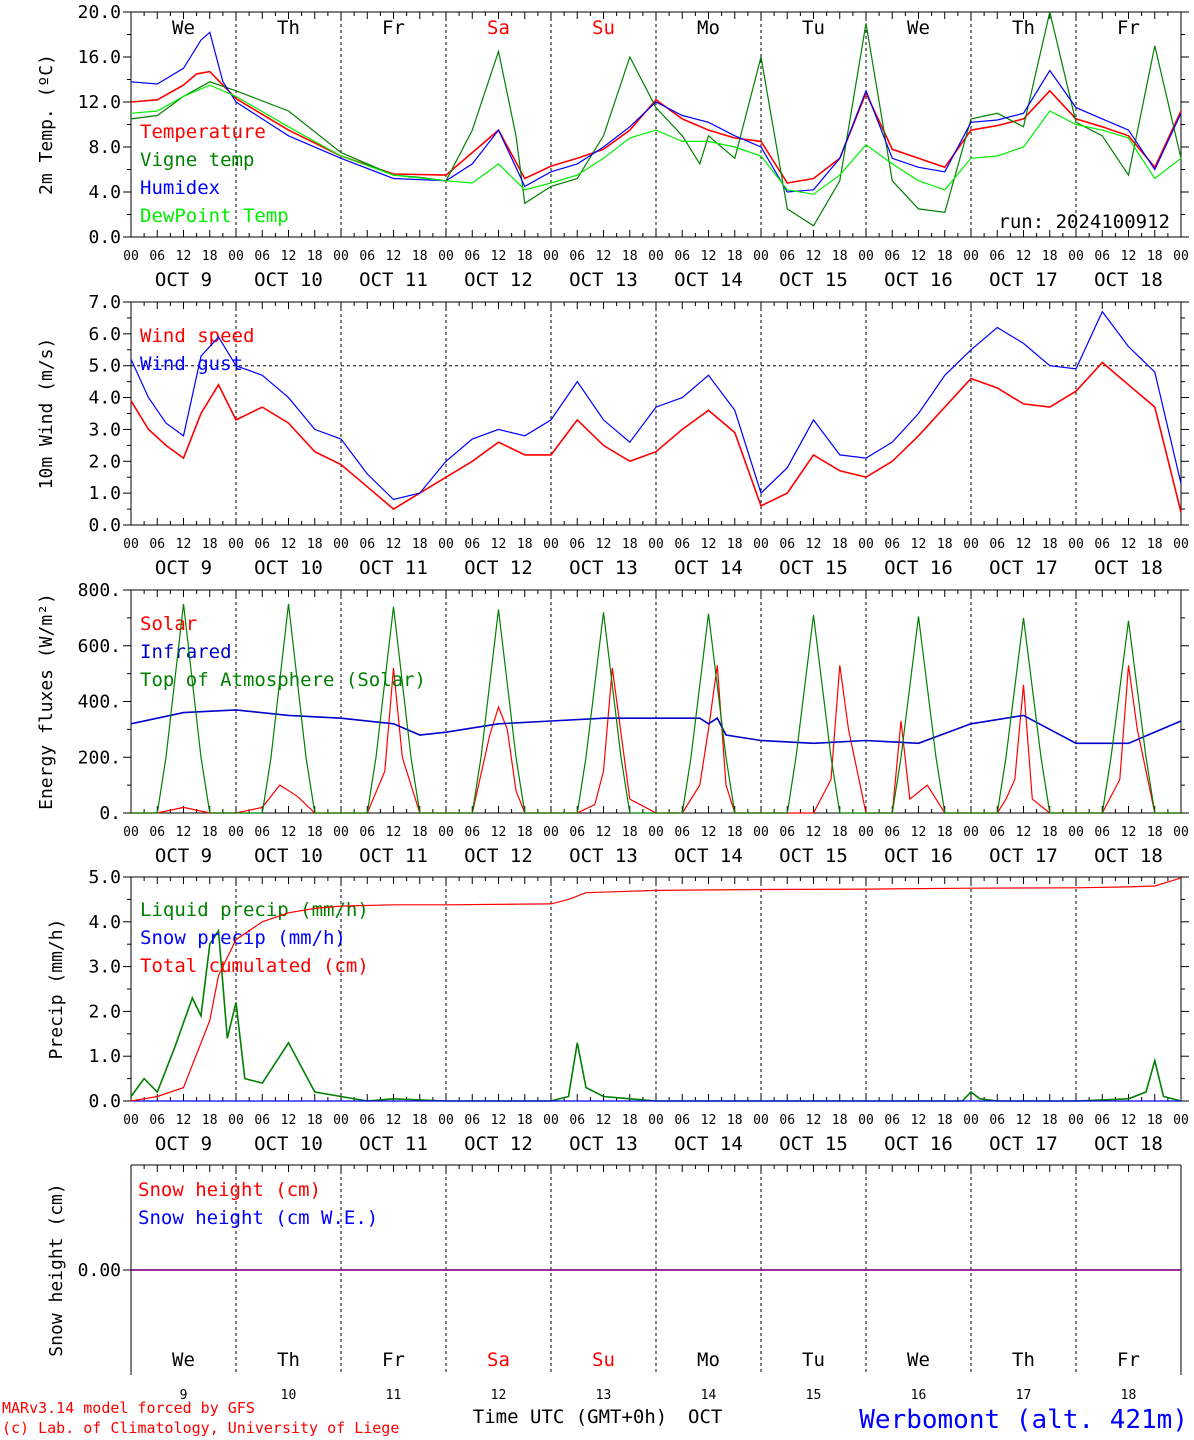 This screenshot has height=1440, width=1194. I want to click on day-number-label: 17, so click(1024, 1395).